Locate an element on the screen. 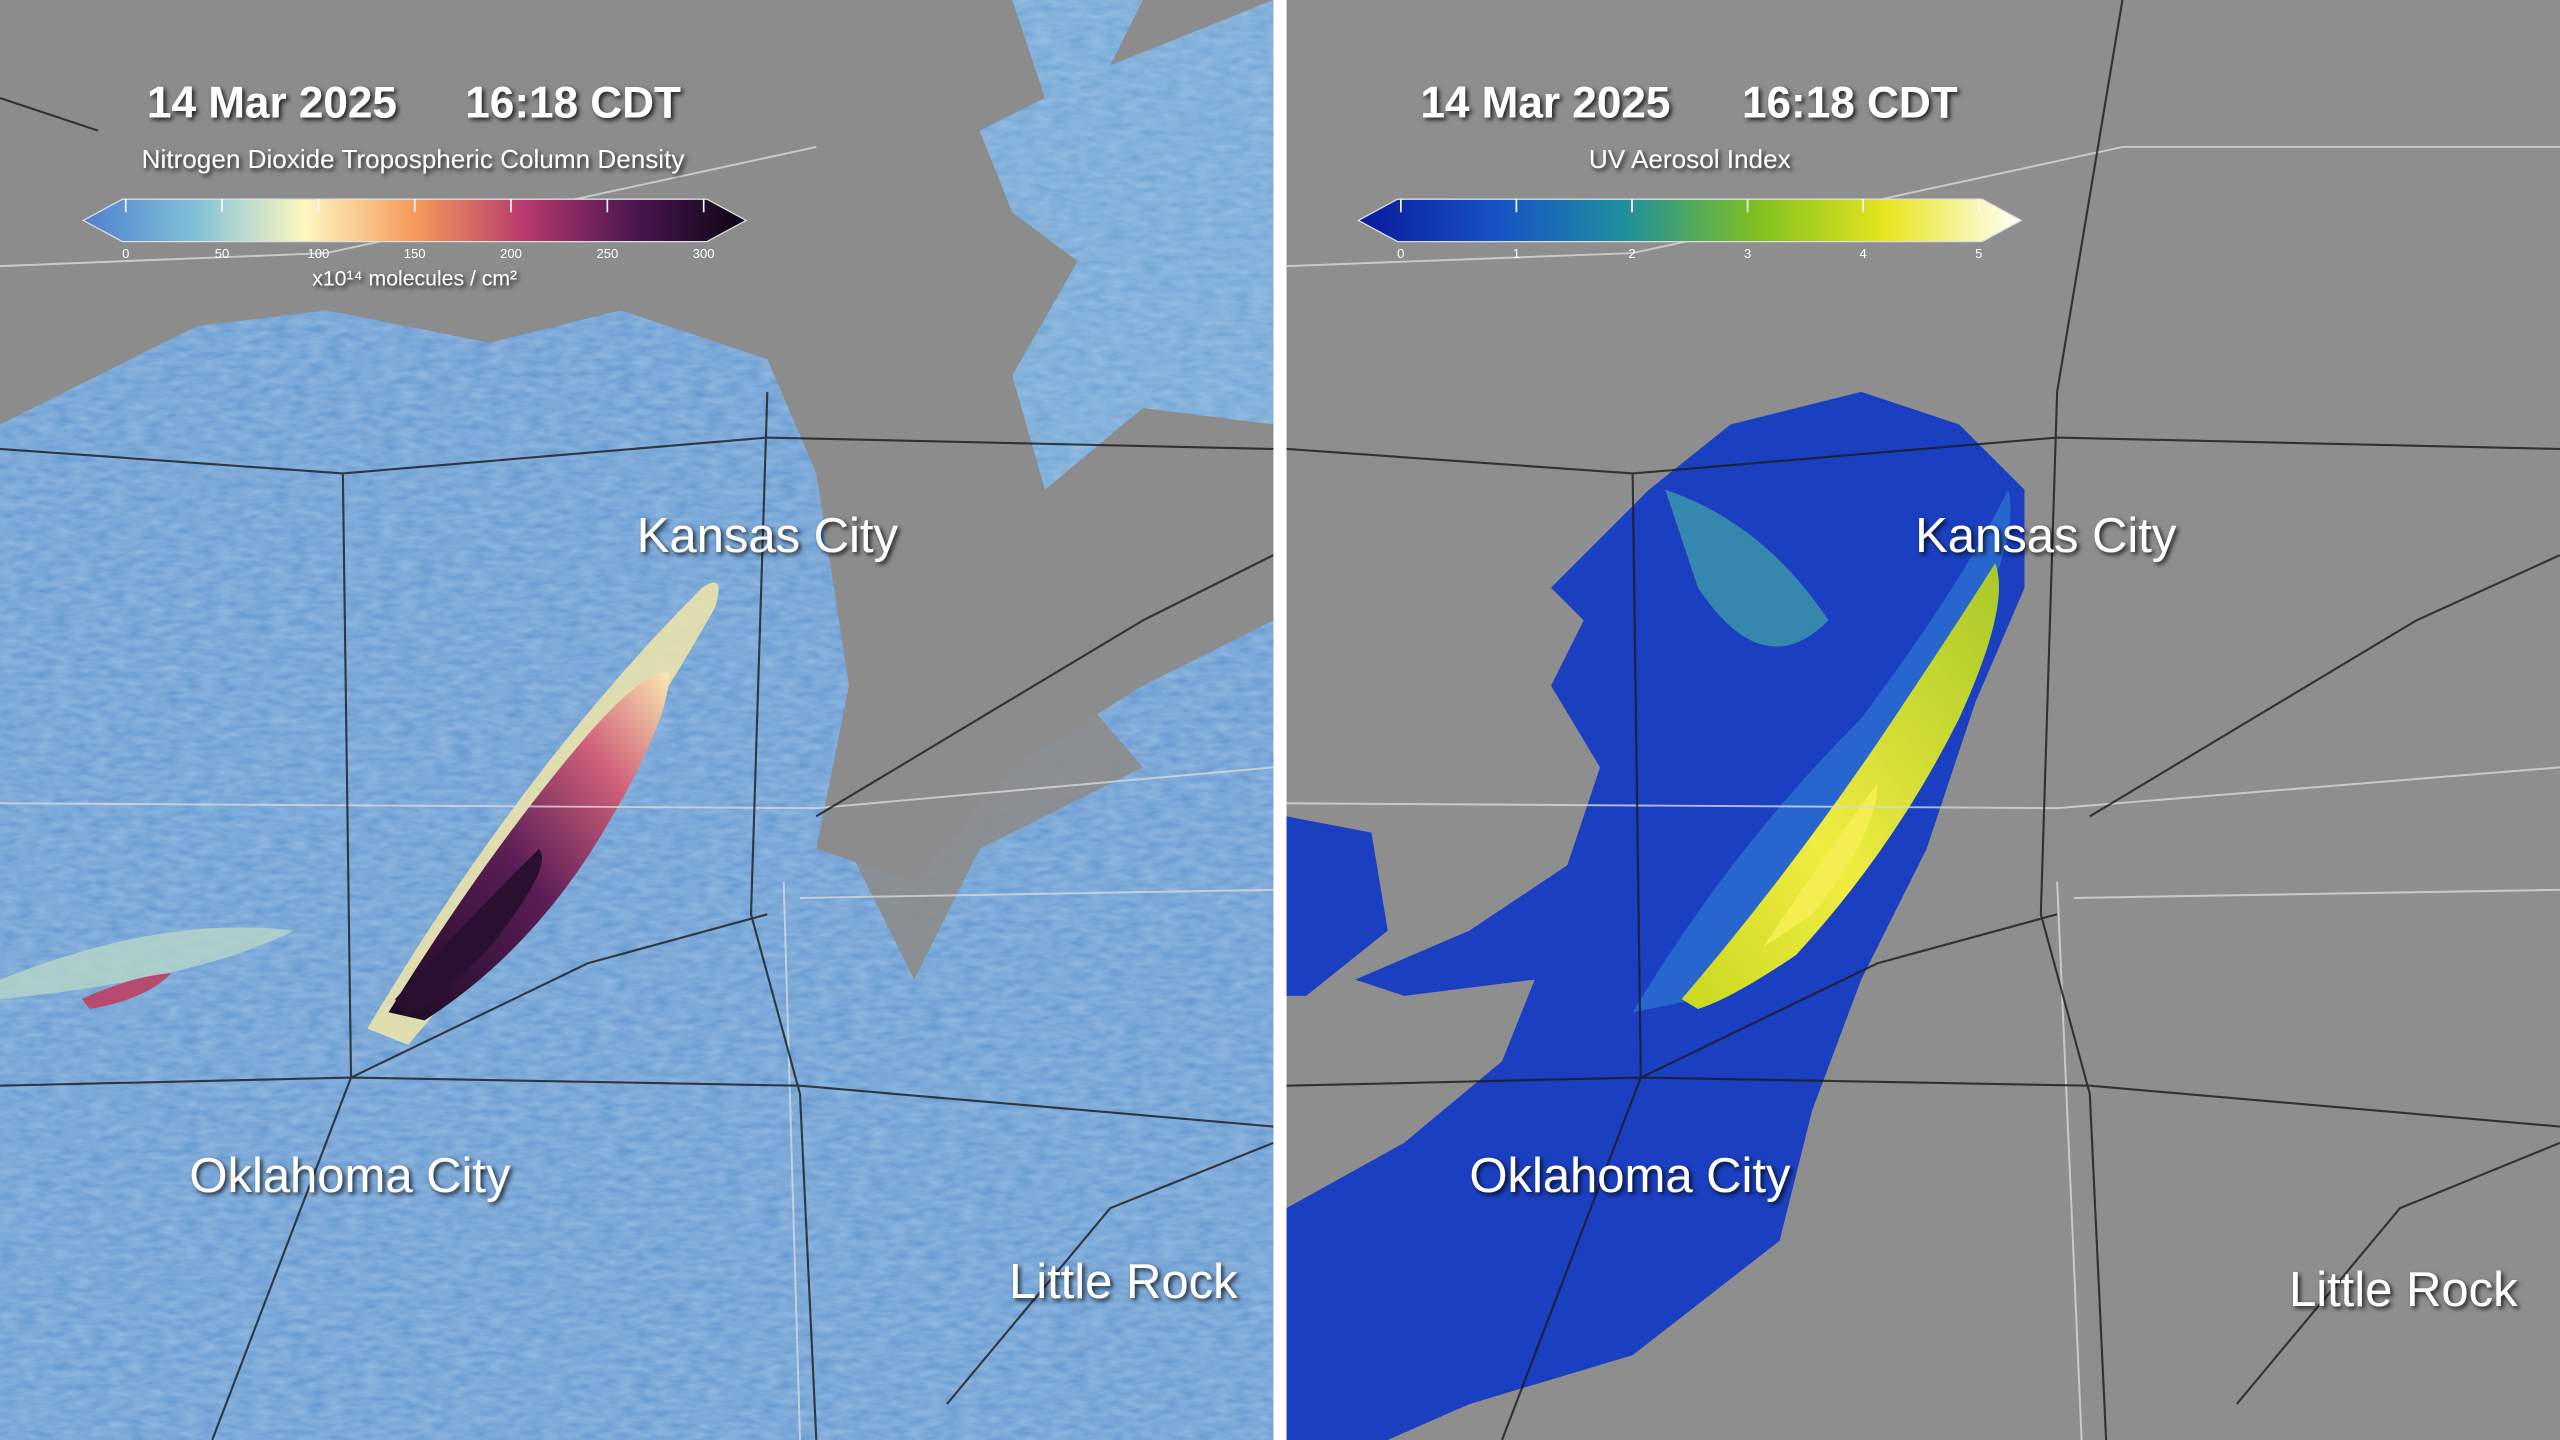 This screenshot has height=1440, width=2560. colorbar-tick-label: 250 is located at coordinates (607, 253).